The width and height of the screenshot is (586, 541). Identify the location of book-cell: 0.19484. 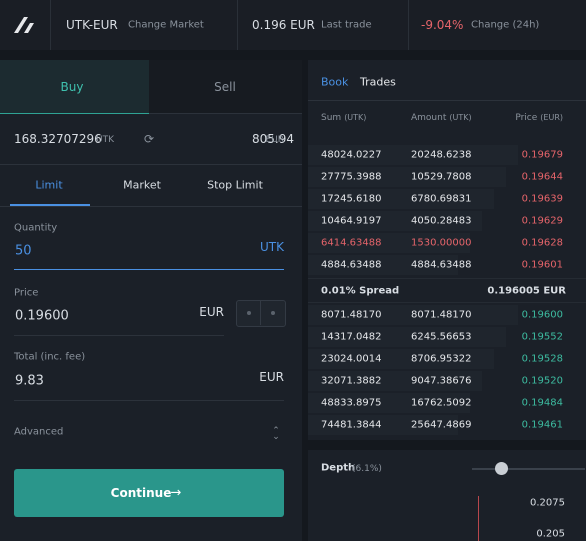
(542, 403).